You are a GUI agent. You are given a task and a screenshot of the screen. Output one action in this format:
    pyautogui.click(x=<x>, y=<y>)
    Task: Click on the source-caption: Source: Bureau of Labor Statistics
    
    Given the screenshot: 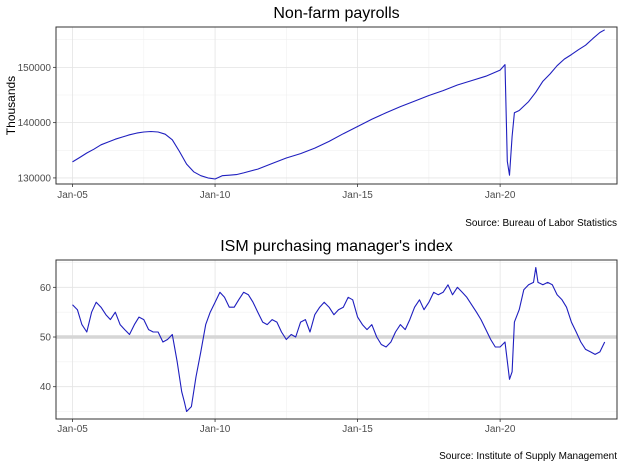 What is the action you would take?
    pyautogui.click(x=541, y=223)
    